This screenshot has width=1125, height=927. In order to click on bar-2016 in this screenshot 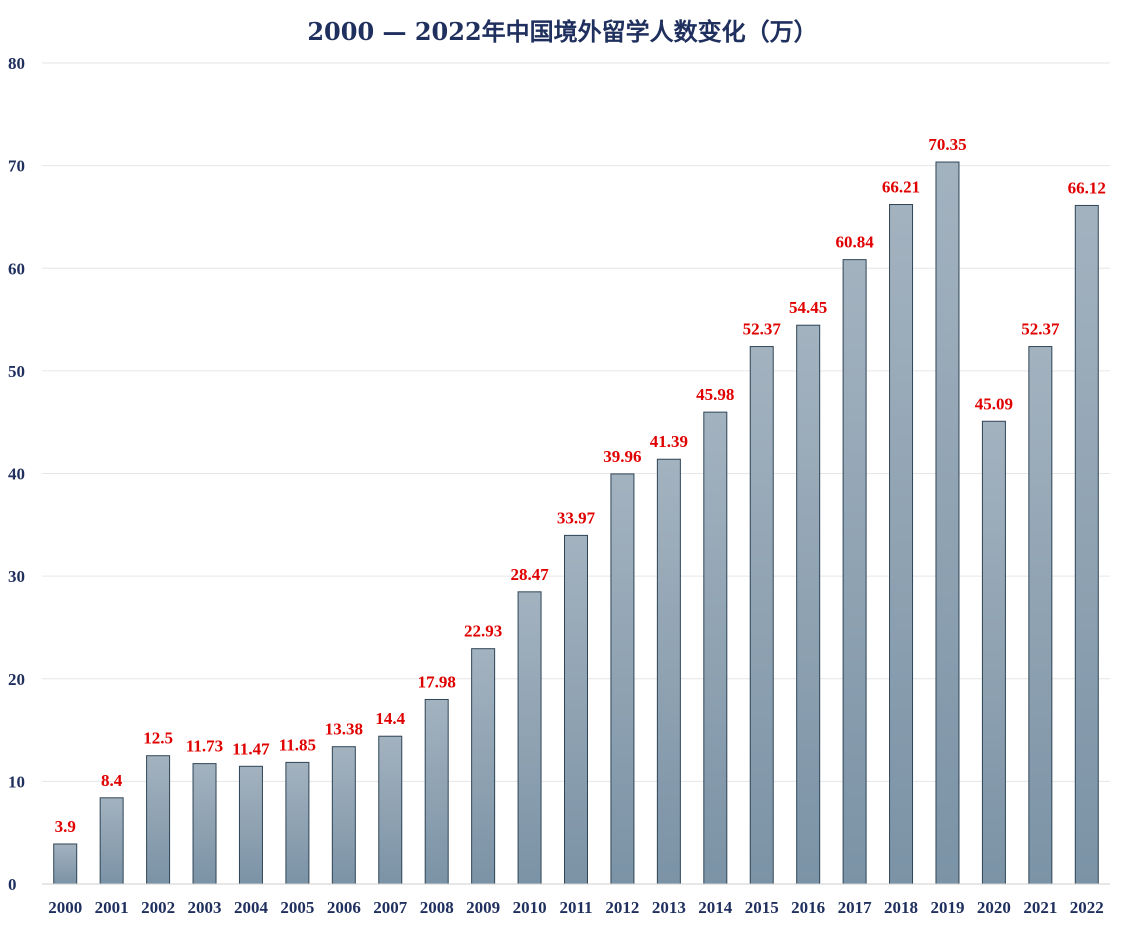, I will do `click(808, 604)`.